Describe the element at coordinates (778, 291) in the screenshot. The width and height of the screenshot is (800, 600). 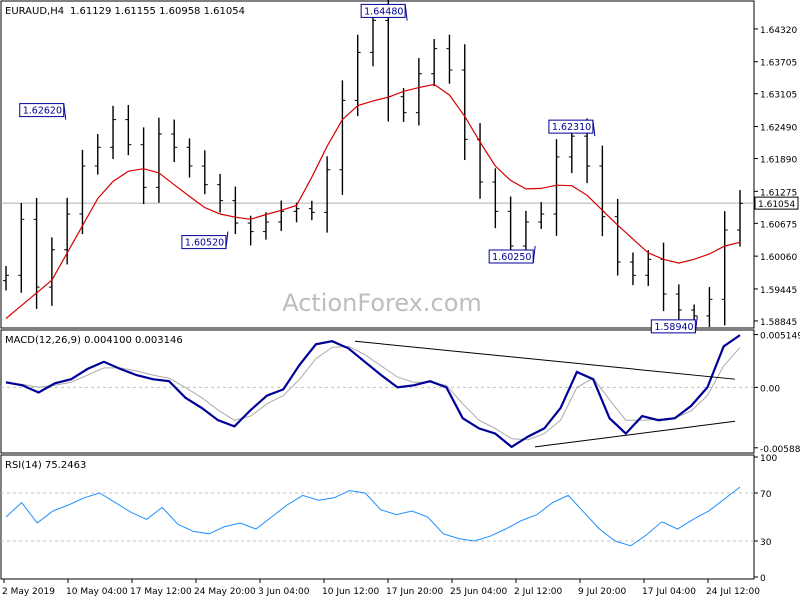
I see `price-tick-label: 1.59445` at that location.